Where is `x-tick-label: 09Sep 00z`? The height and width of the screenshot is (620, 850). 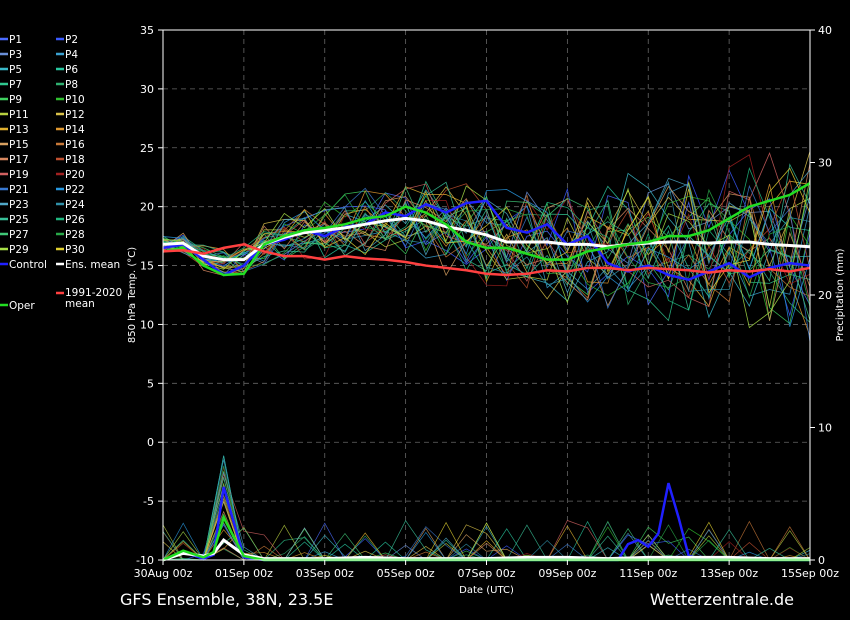 x-tick-label: 09Sep 00z is located at coordinates (567, 573).